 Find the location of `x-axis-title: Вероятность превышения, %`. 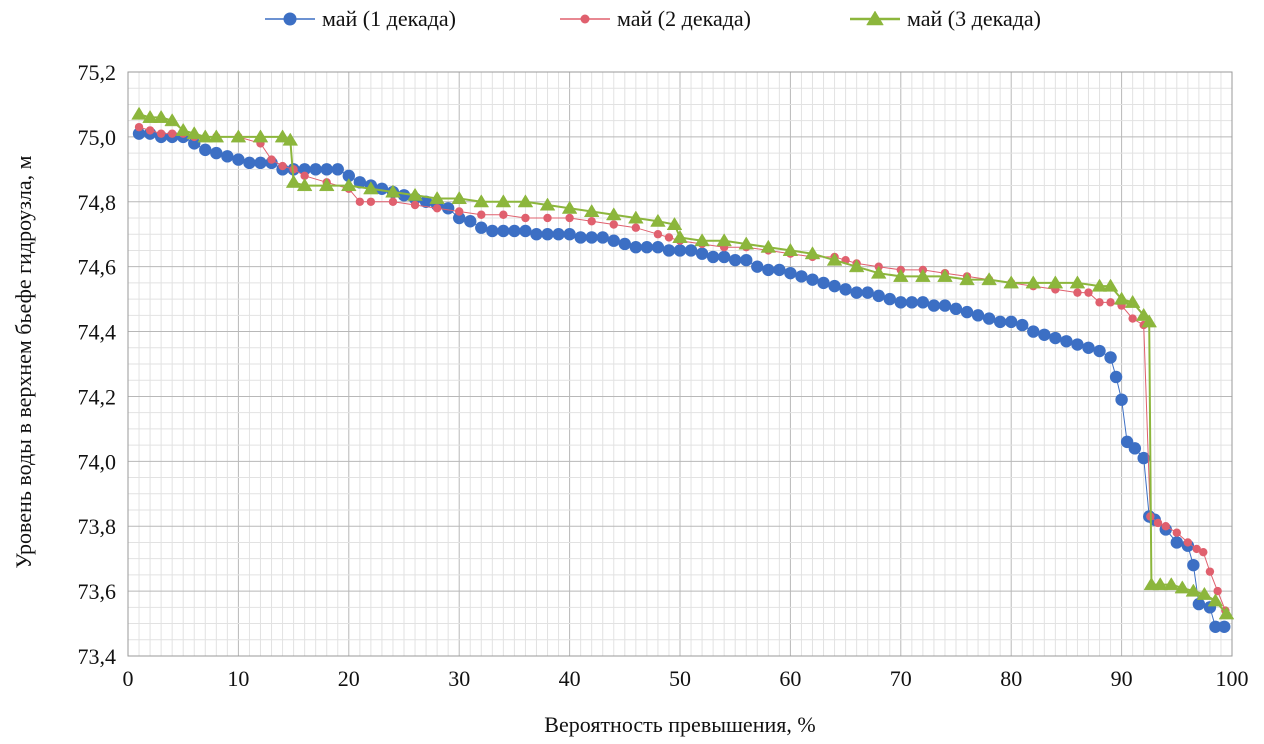

x-axis-title: Вероятность превышения, % is located at coordinates (679, 724).